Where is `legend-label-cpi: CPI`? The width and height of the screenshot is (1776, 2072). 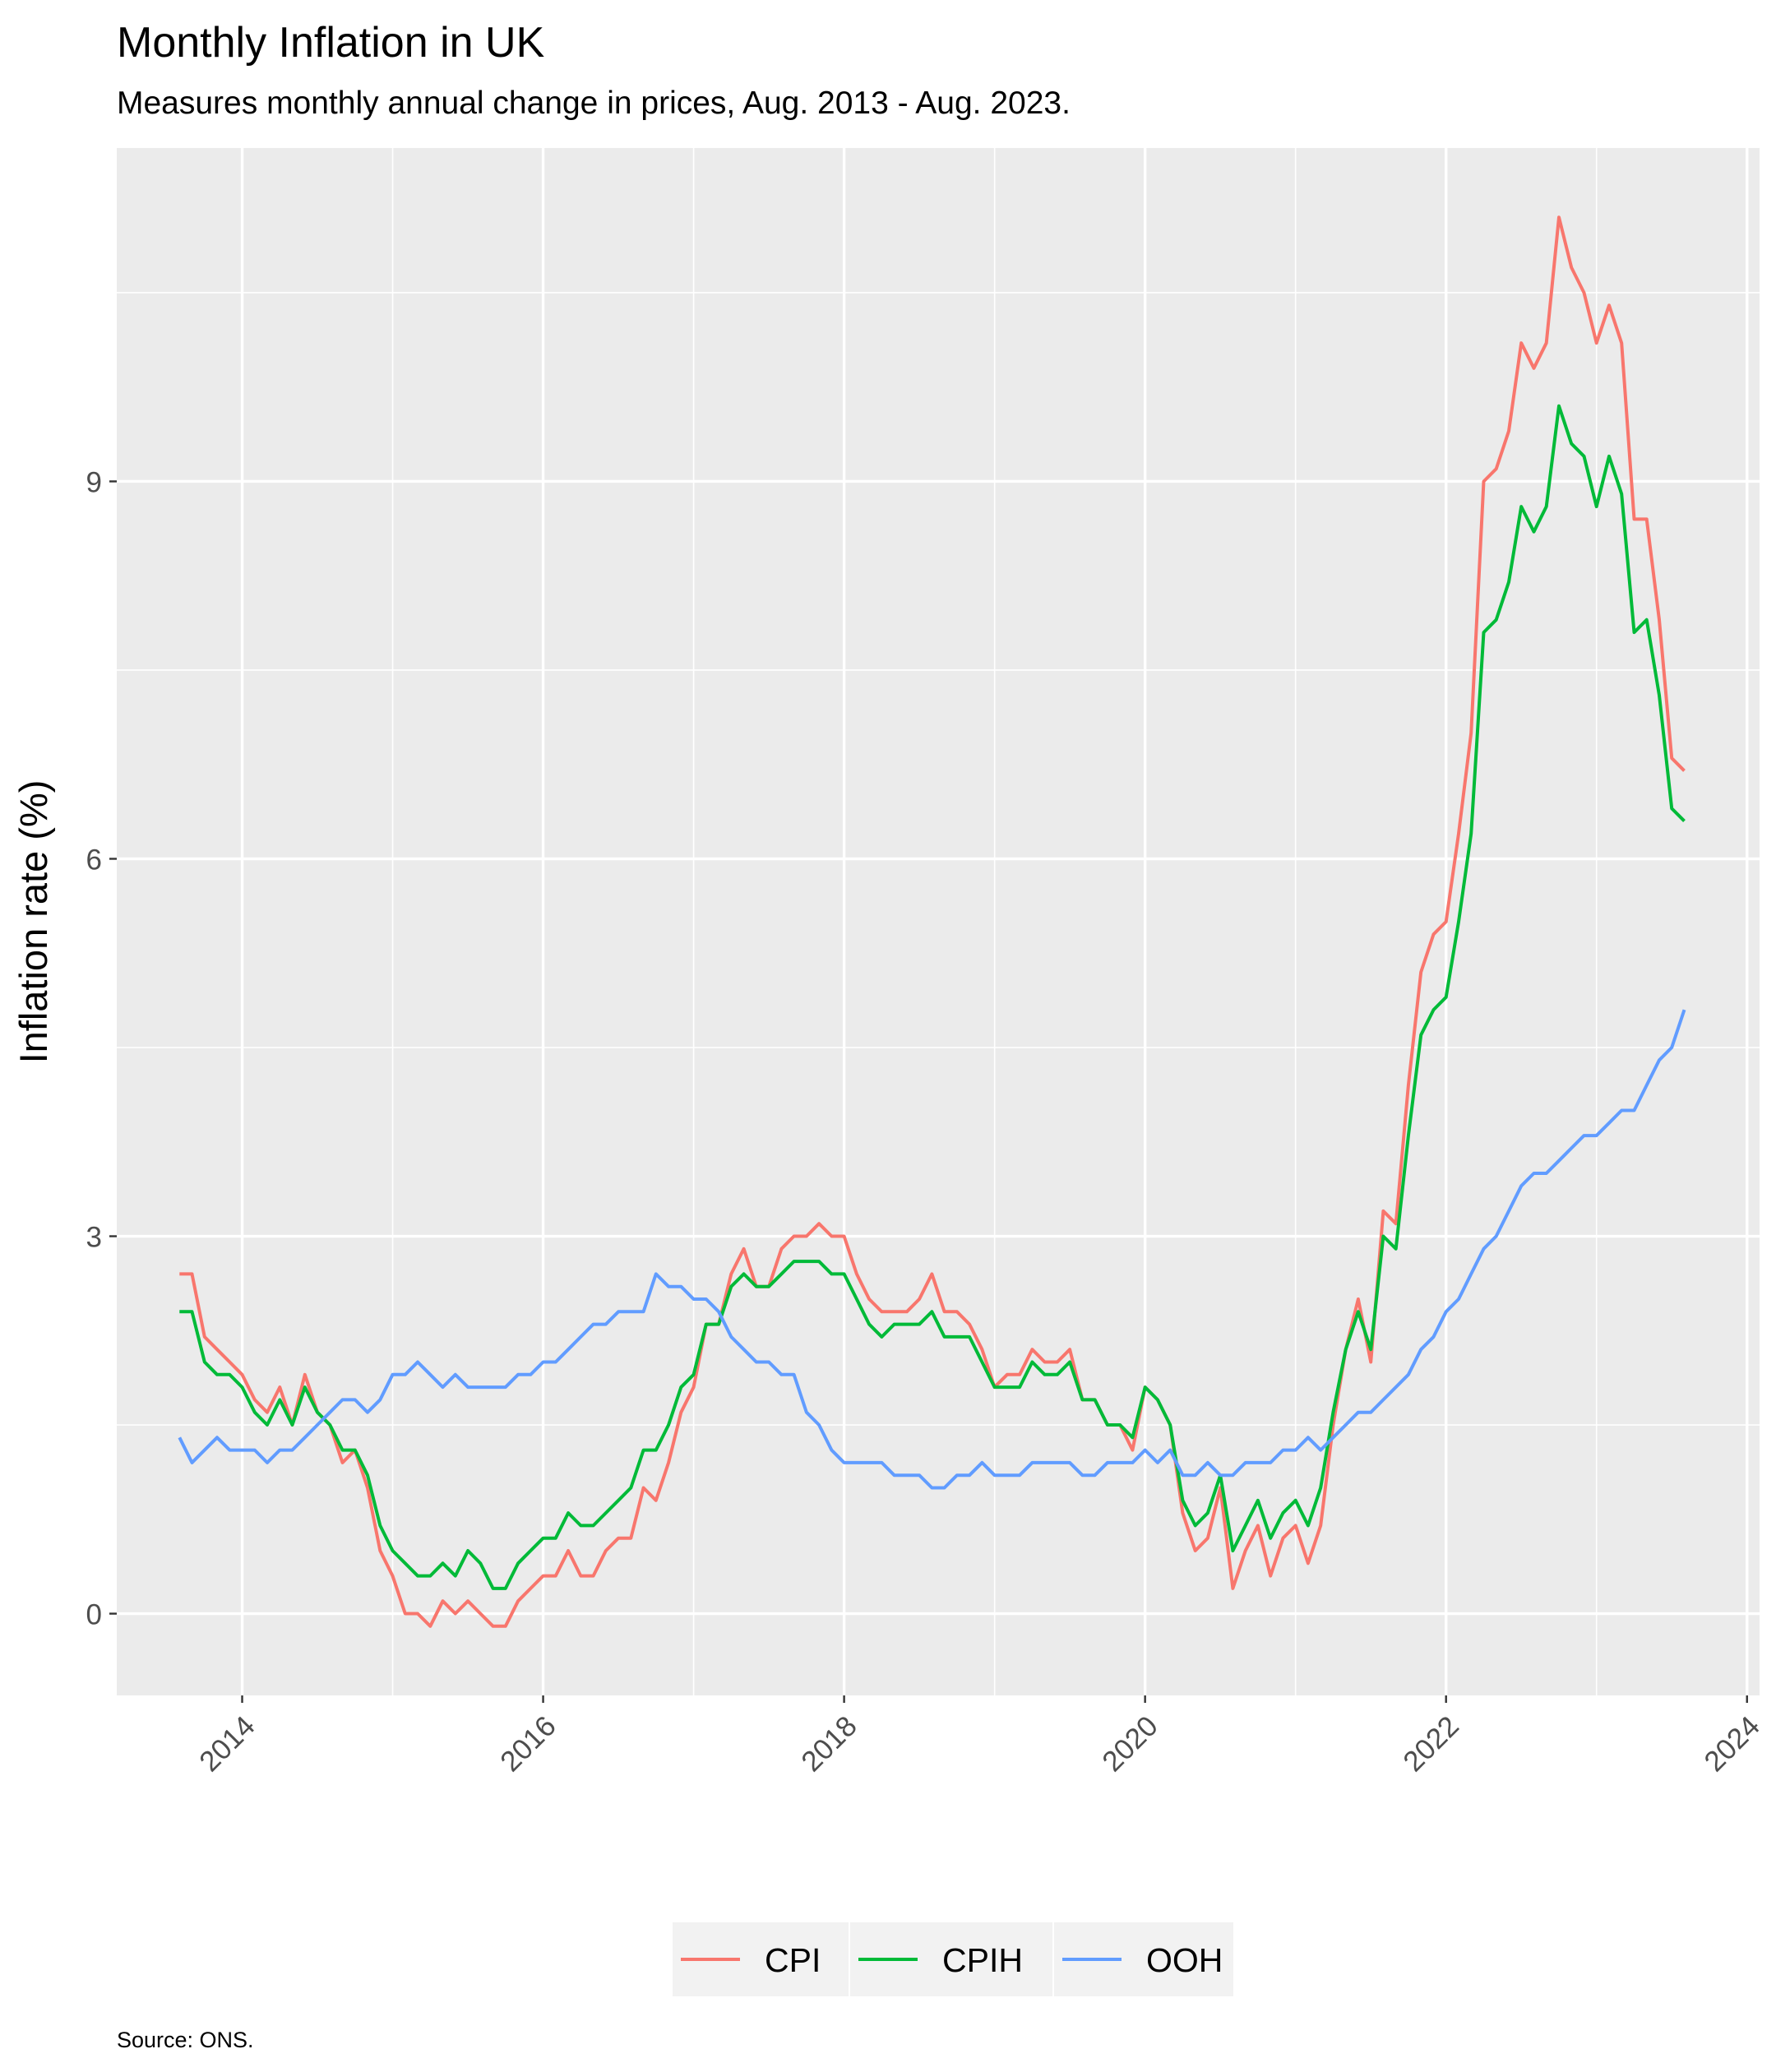 legend-label-cpi: CPI is located at coordinates (793, 1960).